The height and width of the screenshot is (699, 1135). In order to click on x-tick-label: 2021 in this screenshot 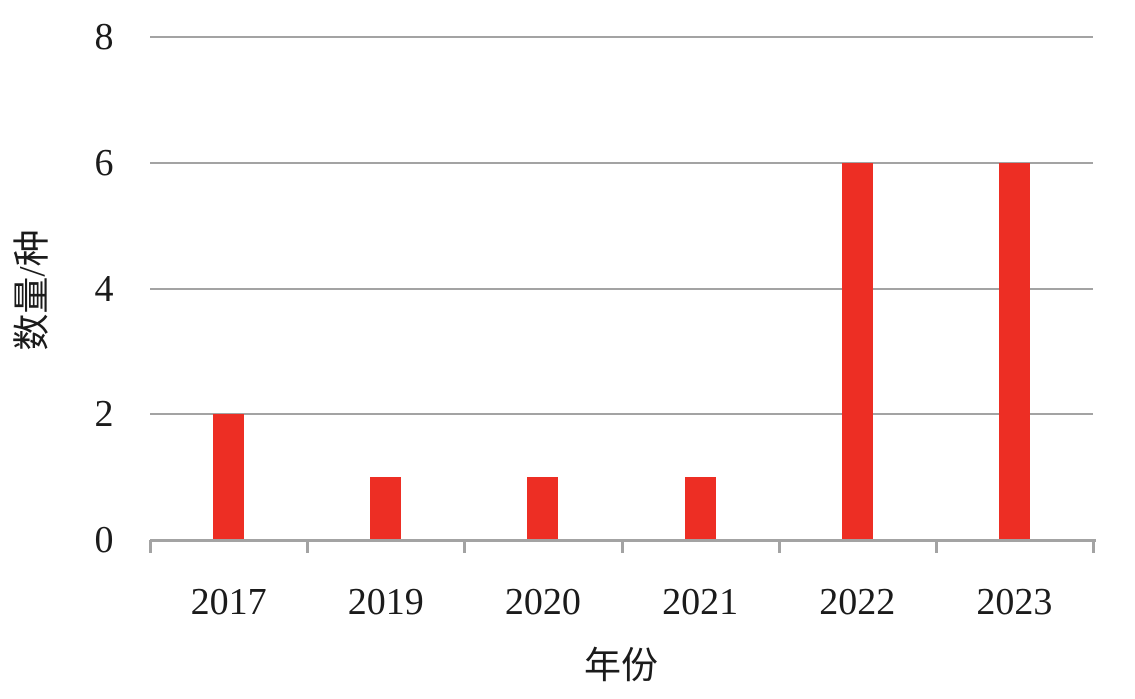, I will do `click(700, 602)`.